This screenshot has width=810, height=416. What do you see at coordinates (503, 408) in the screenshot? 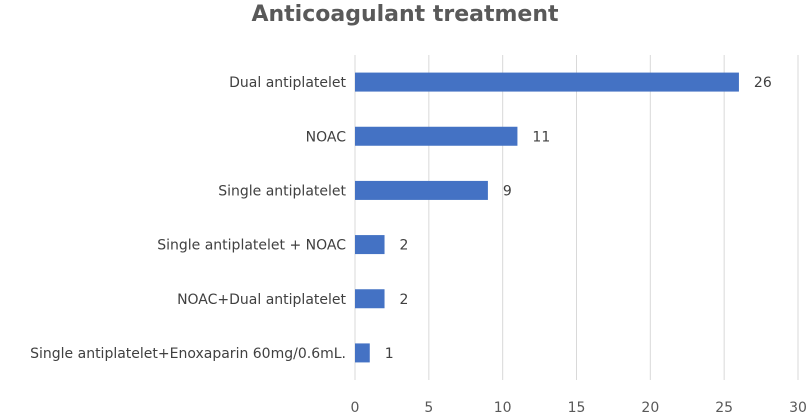
I see `x-tick-label: 10` at bounding box center [503, 408].